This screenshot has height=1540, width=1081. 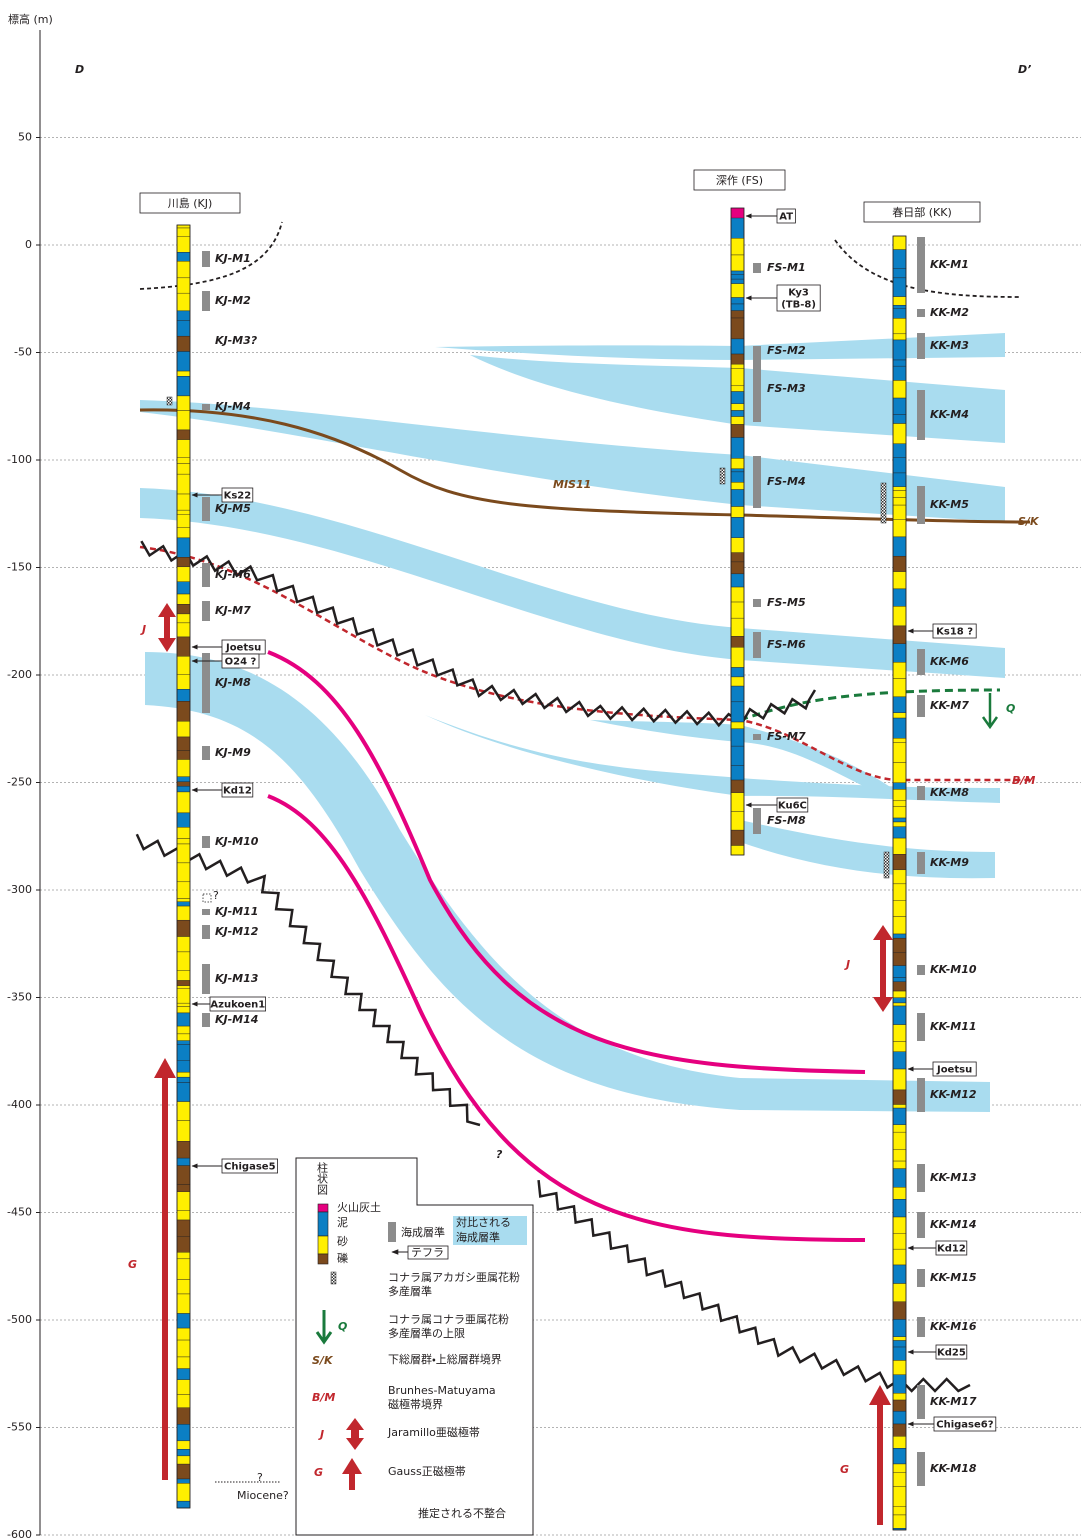 I want to click on legend-text: コナラ属コナラ亜属花粉, so click(x=448, y=1319).